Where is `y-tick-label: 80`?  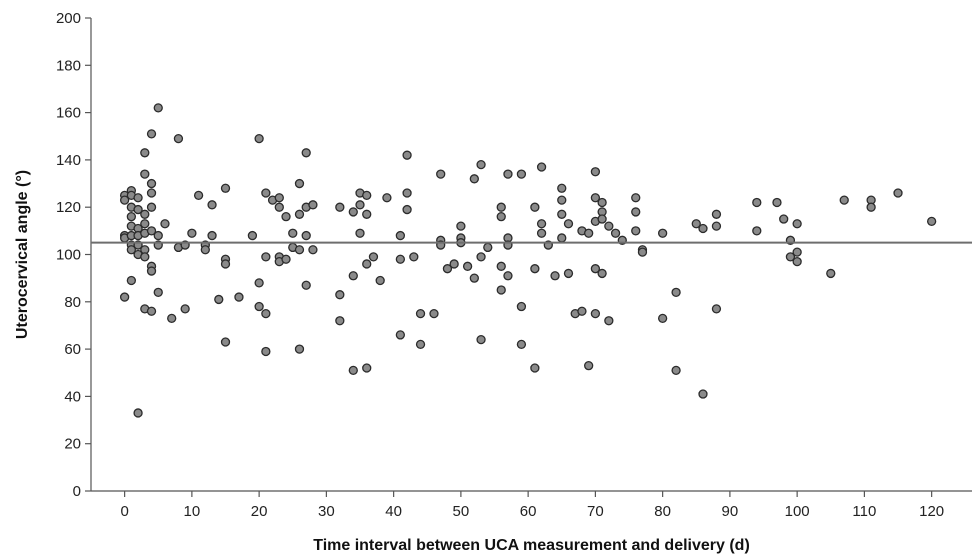
y-tick-label: 80 is located at coordinates (72, 302).